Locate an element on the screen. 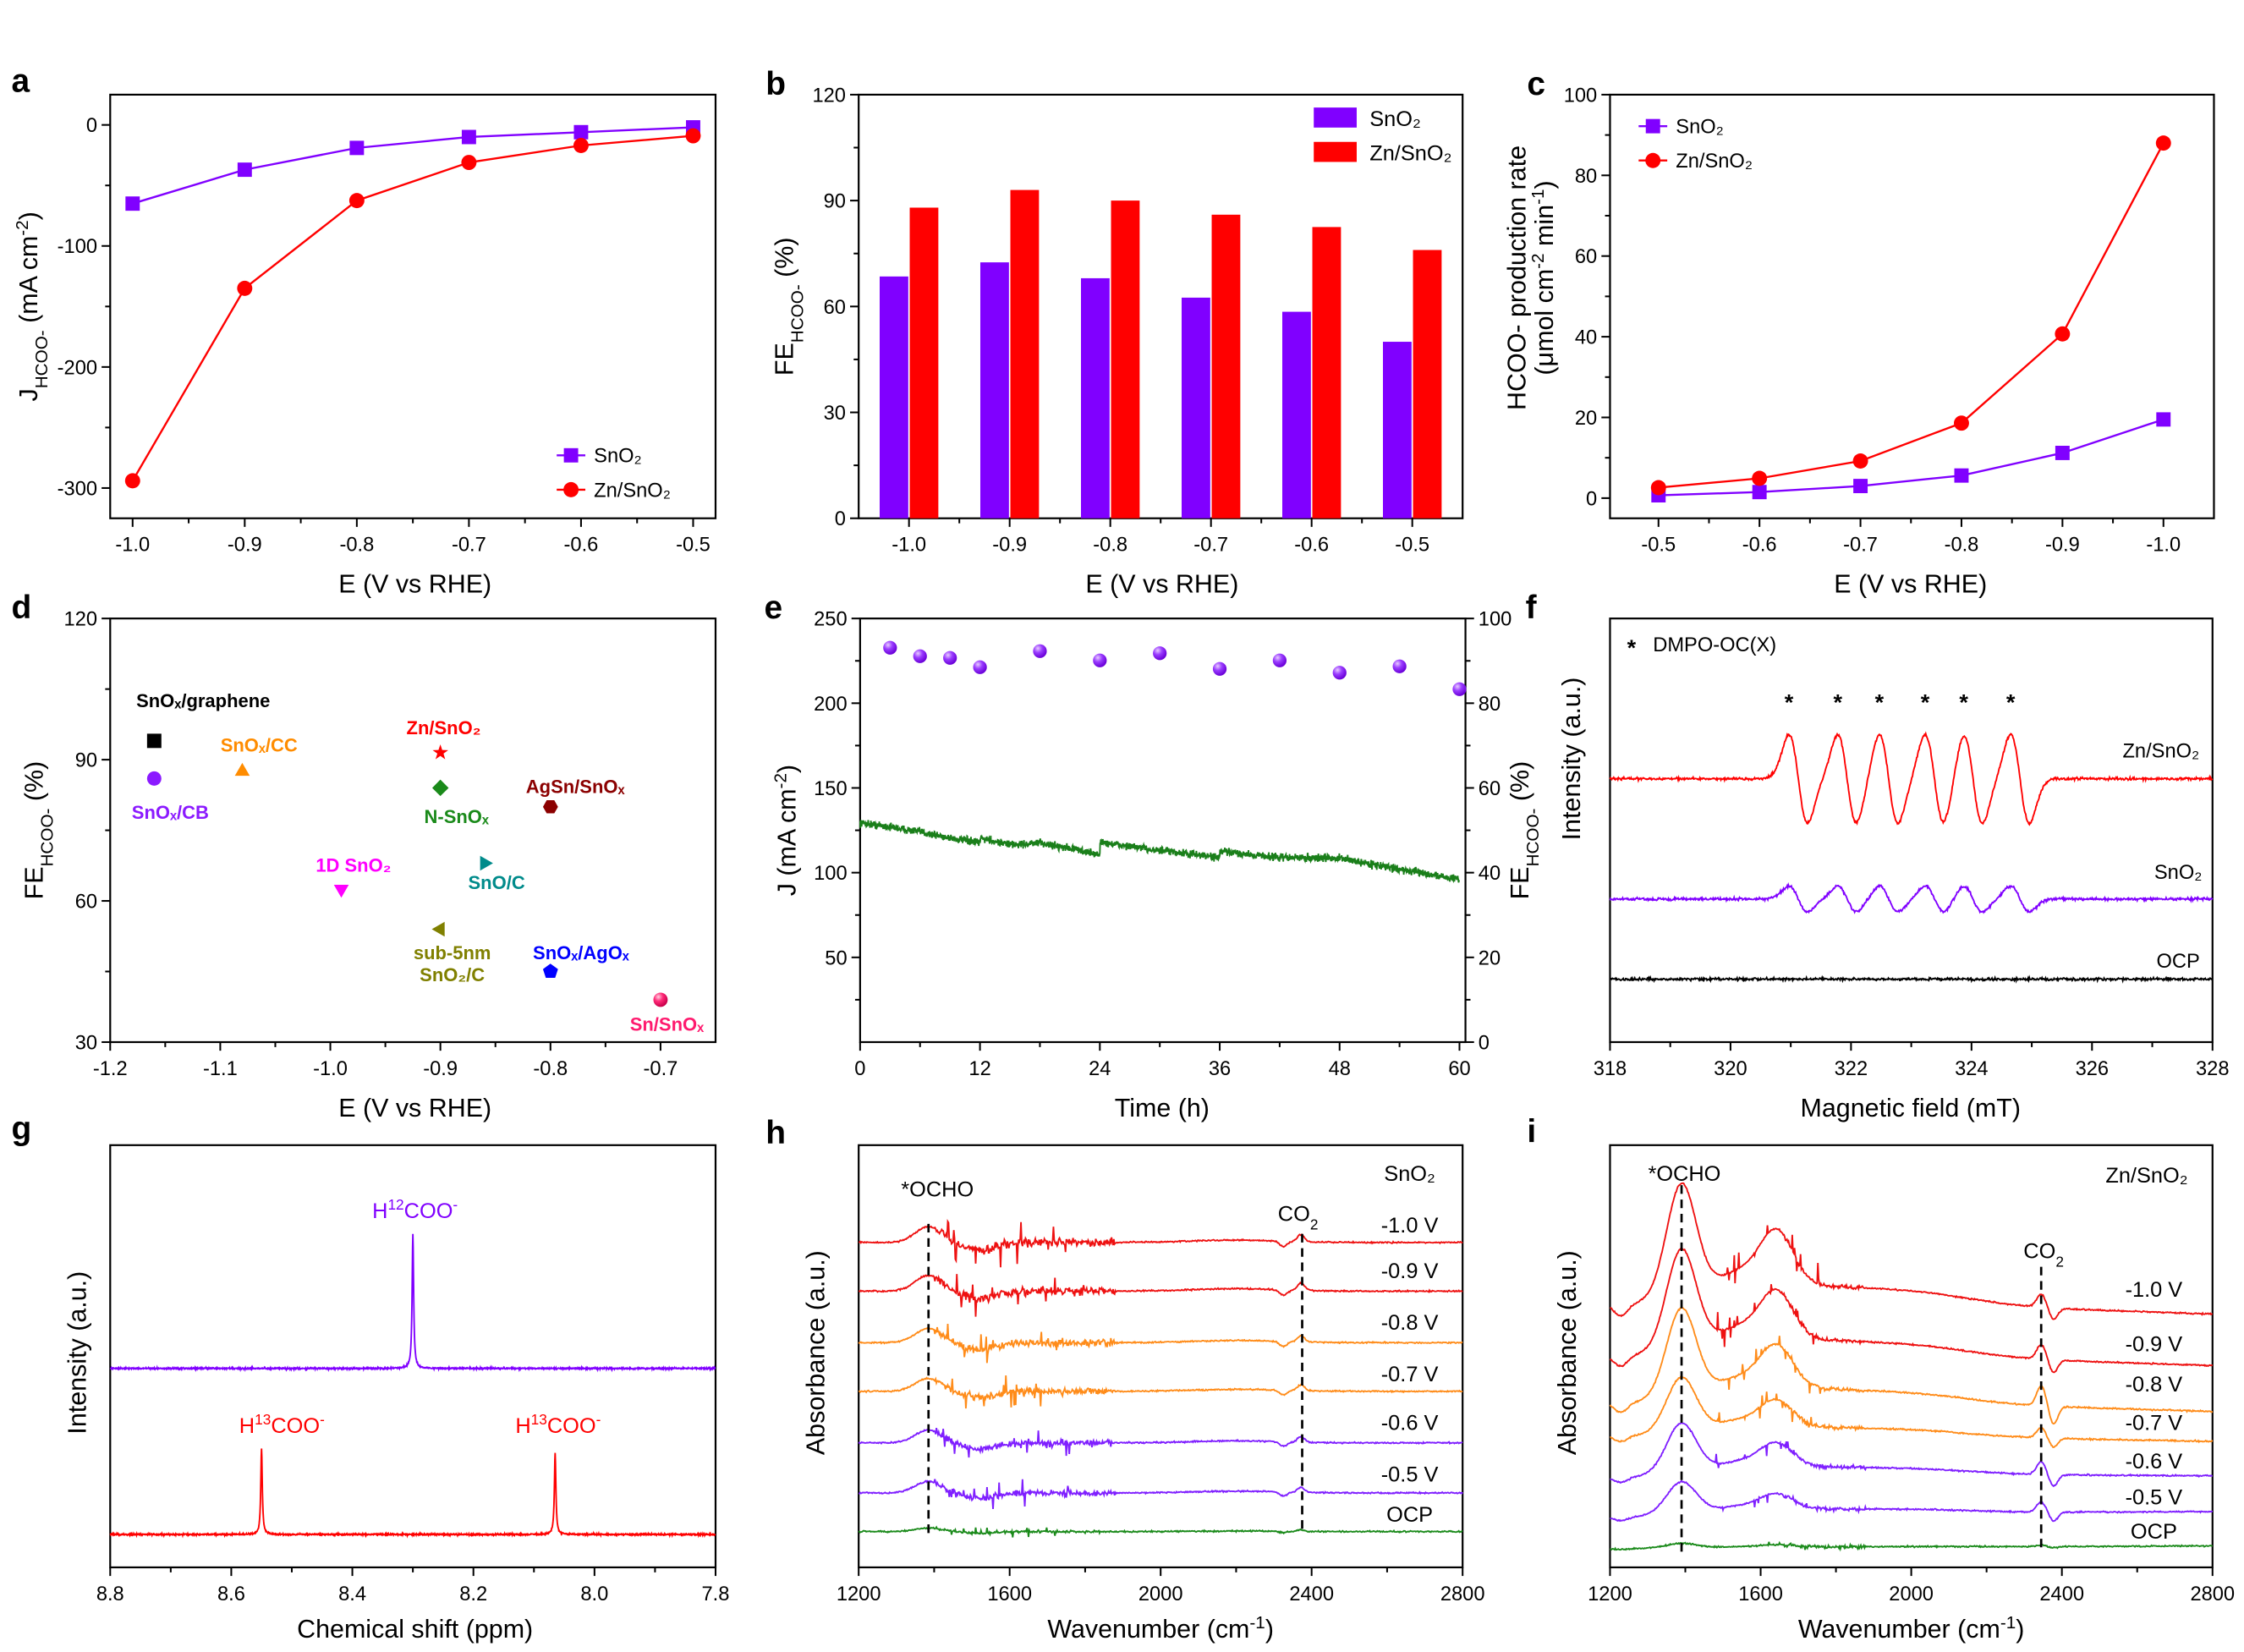 The height and width of the screenshot is (1652, 2244). annotation-star: * is located at coordinates (1632, 647).